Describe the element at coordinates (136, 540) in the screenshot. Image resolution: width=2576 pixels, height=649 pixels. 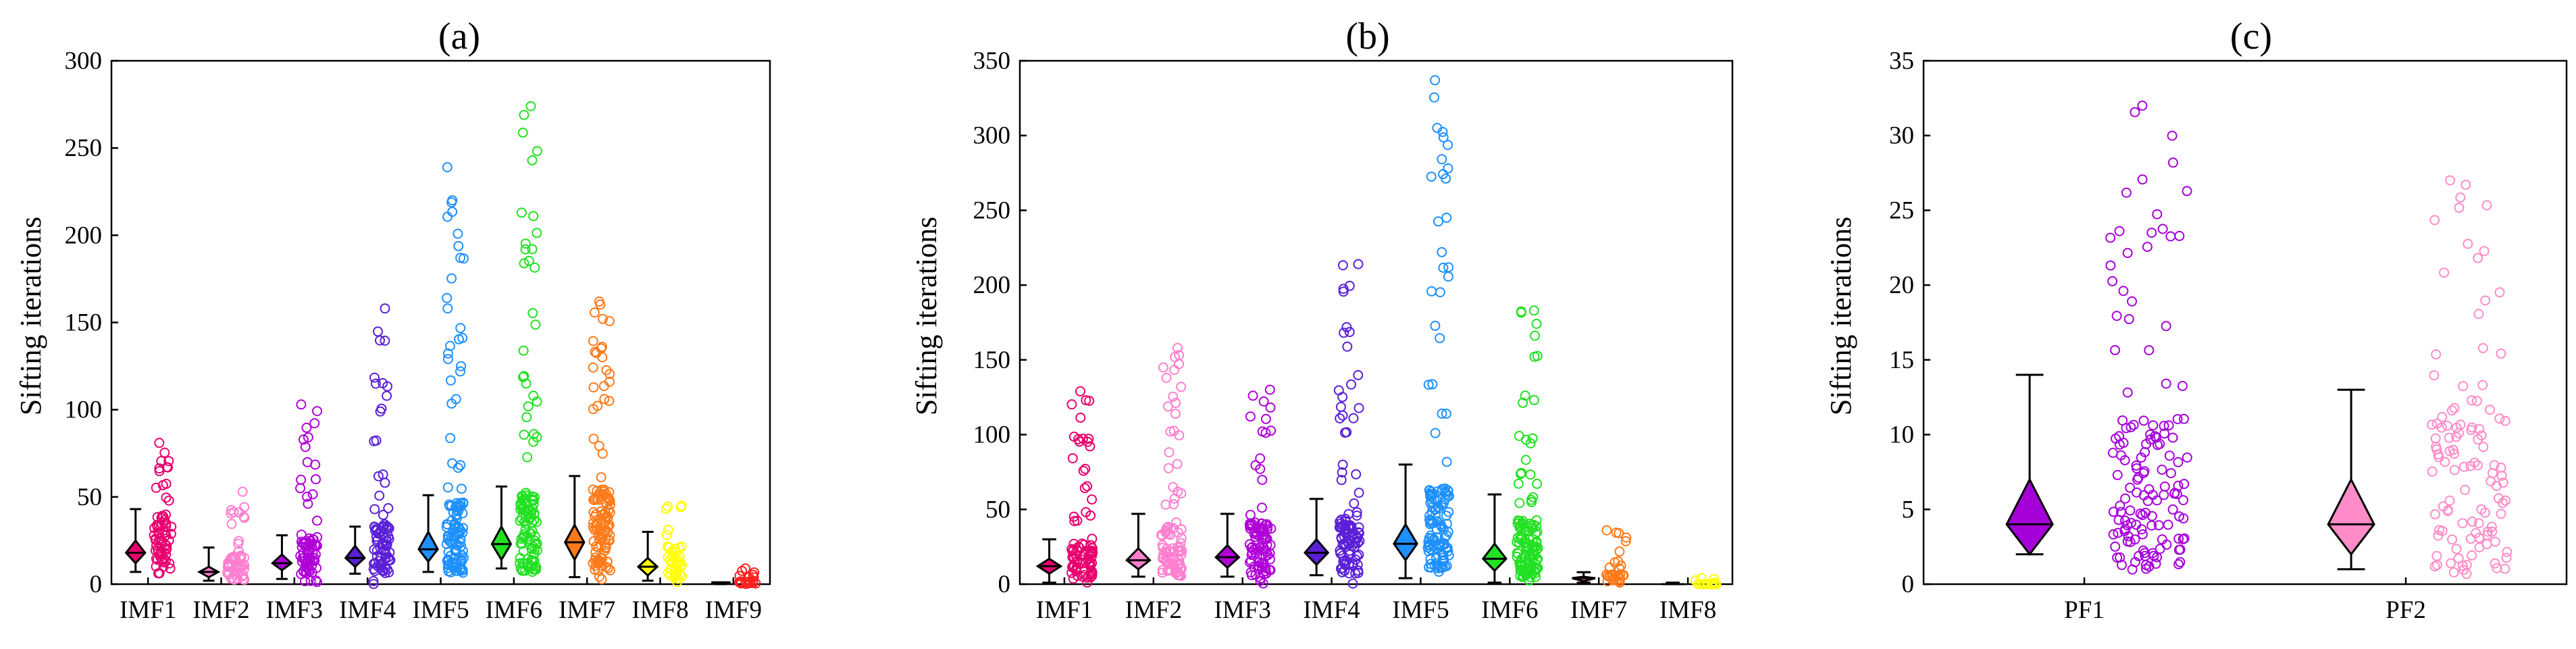
I see `whisker-imf1` at that location.